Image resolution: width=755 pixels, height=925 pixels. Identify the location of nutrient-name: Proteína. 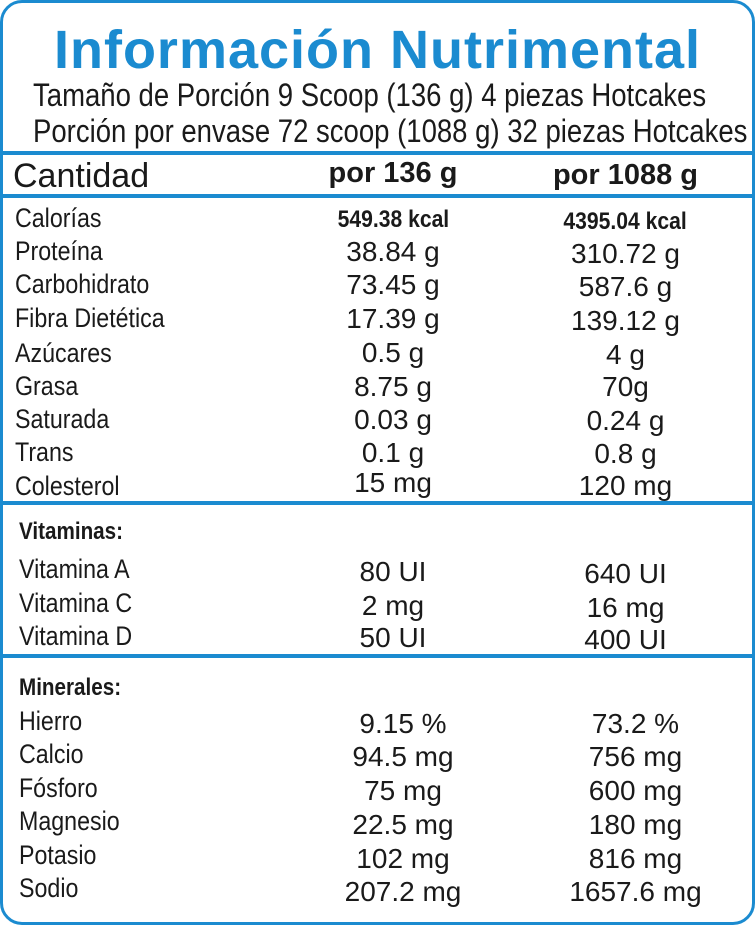
(59, 251).